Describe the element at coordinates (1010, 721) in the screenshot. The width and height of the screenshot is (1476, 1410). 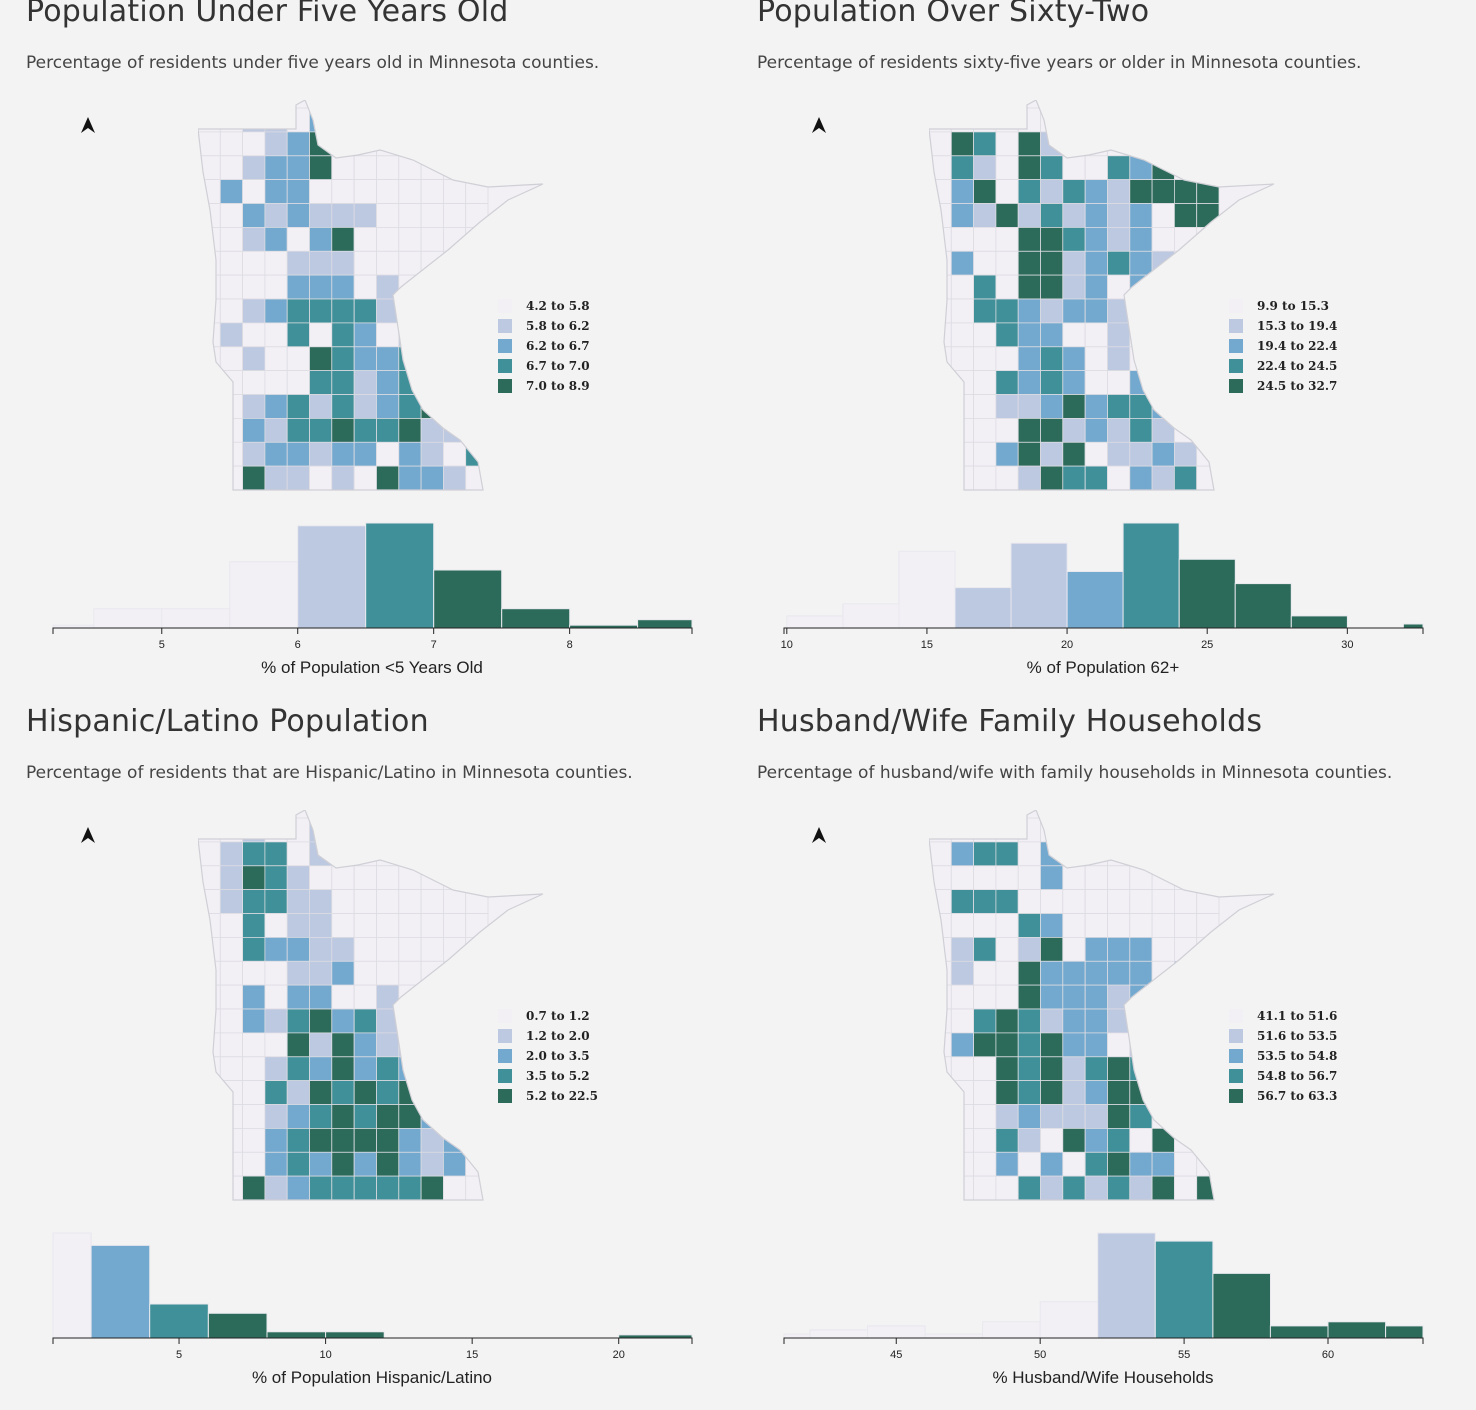
I see `map-title: Husband/Wife Family Households` at that location.